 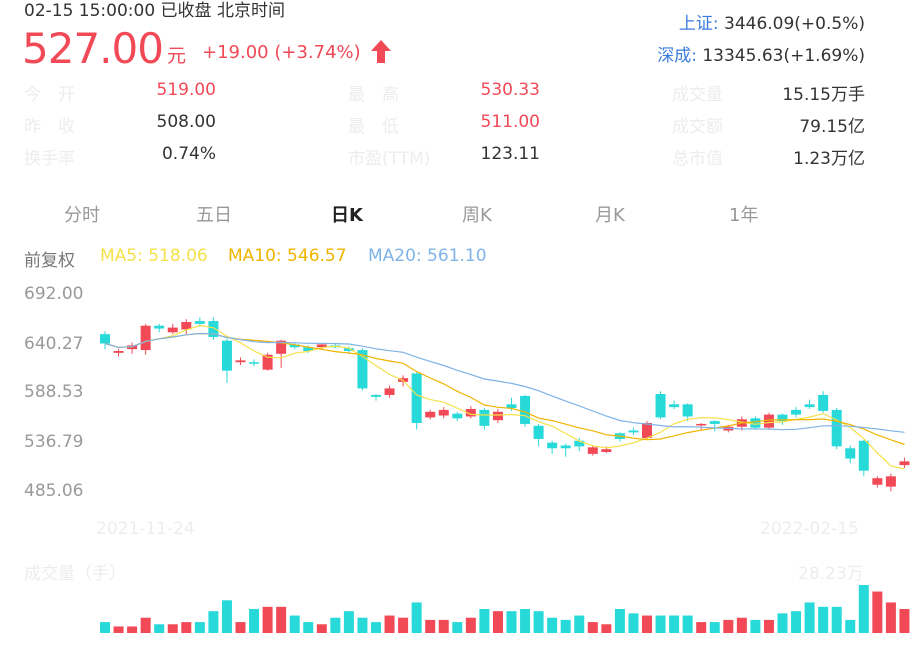 What do you see at coordinates (188, 154) in the screenshot?
I see `stat-value: 0.74%` at bounding box center [188, 154].